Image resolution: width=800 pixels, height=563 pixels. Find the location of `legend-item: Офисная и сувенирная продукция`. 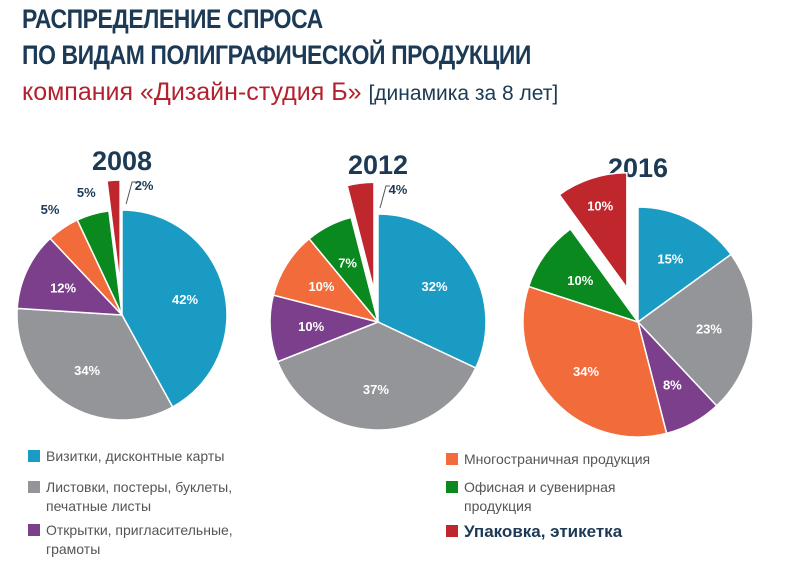

legend-item: Офисная и сувенирная продукция is located at coordinates (546, 497).